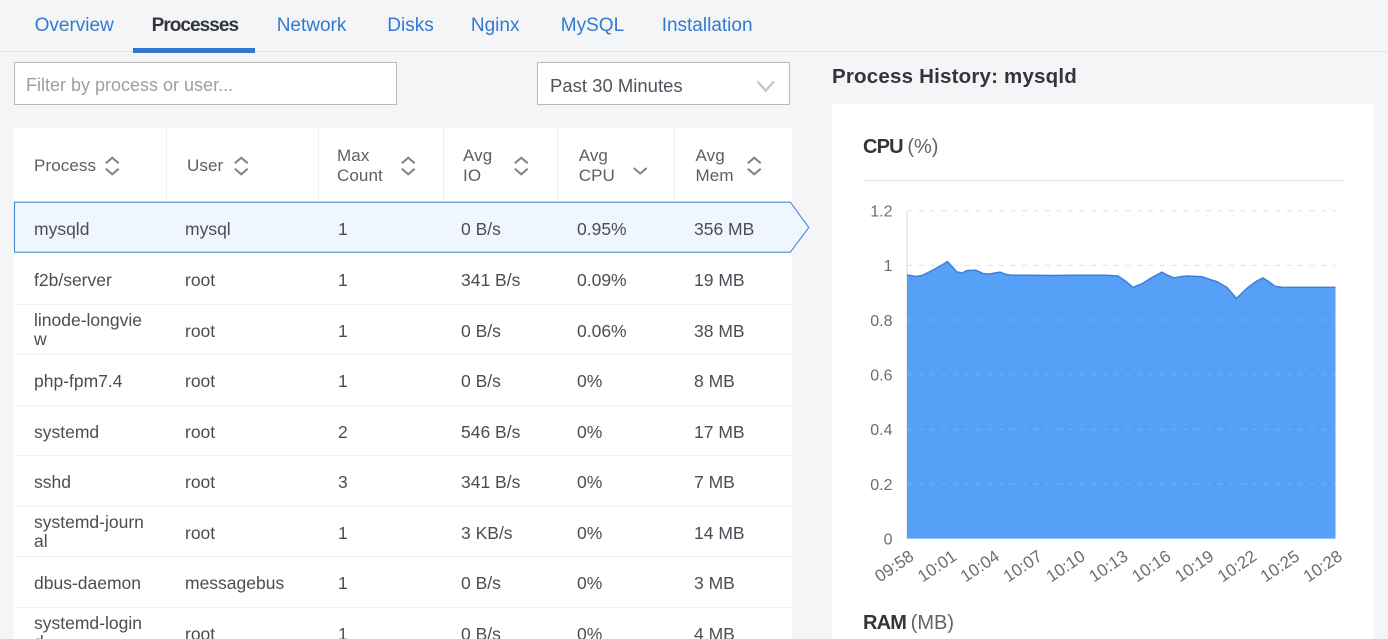 Image resolution: width=1388 pixels, height=639 pixels. Describe the element at coordinates (881, 212) in the screenshot. I see `svg-text: 1.2` at that location.